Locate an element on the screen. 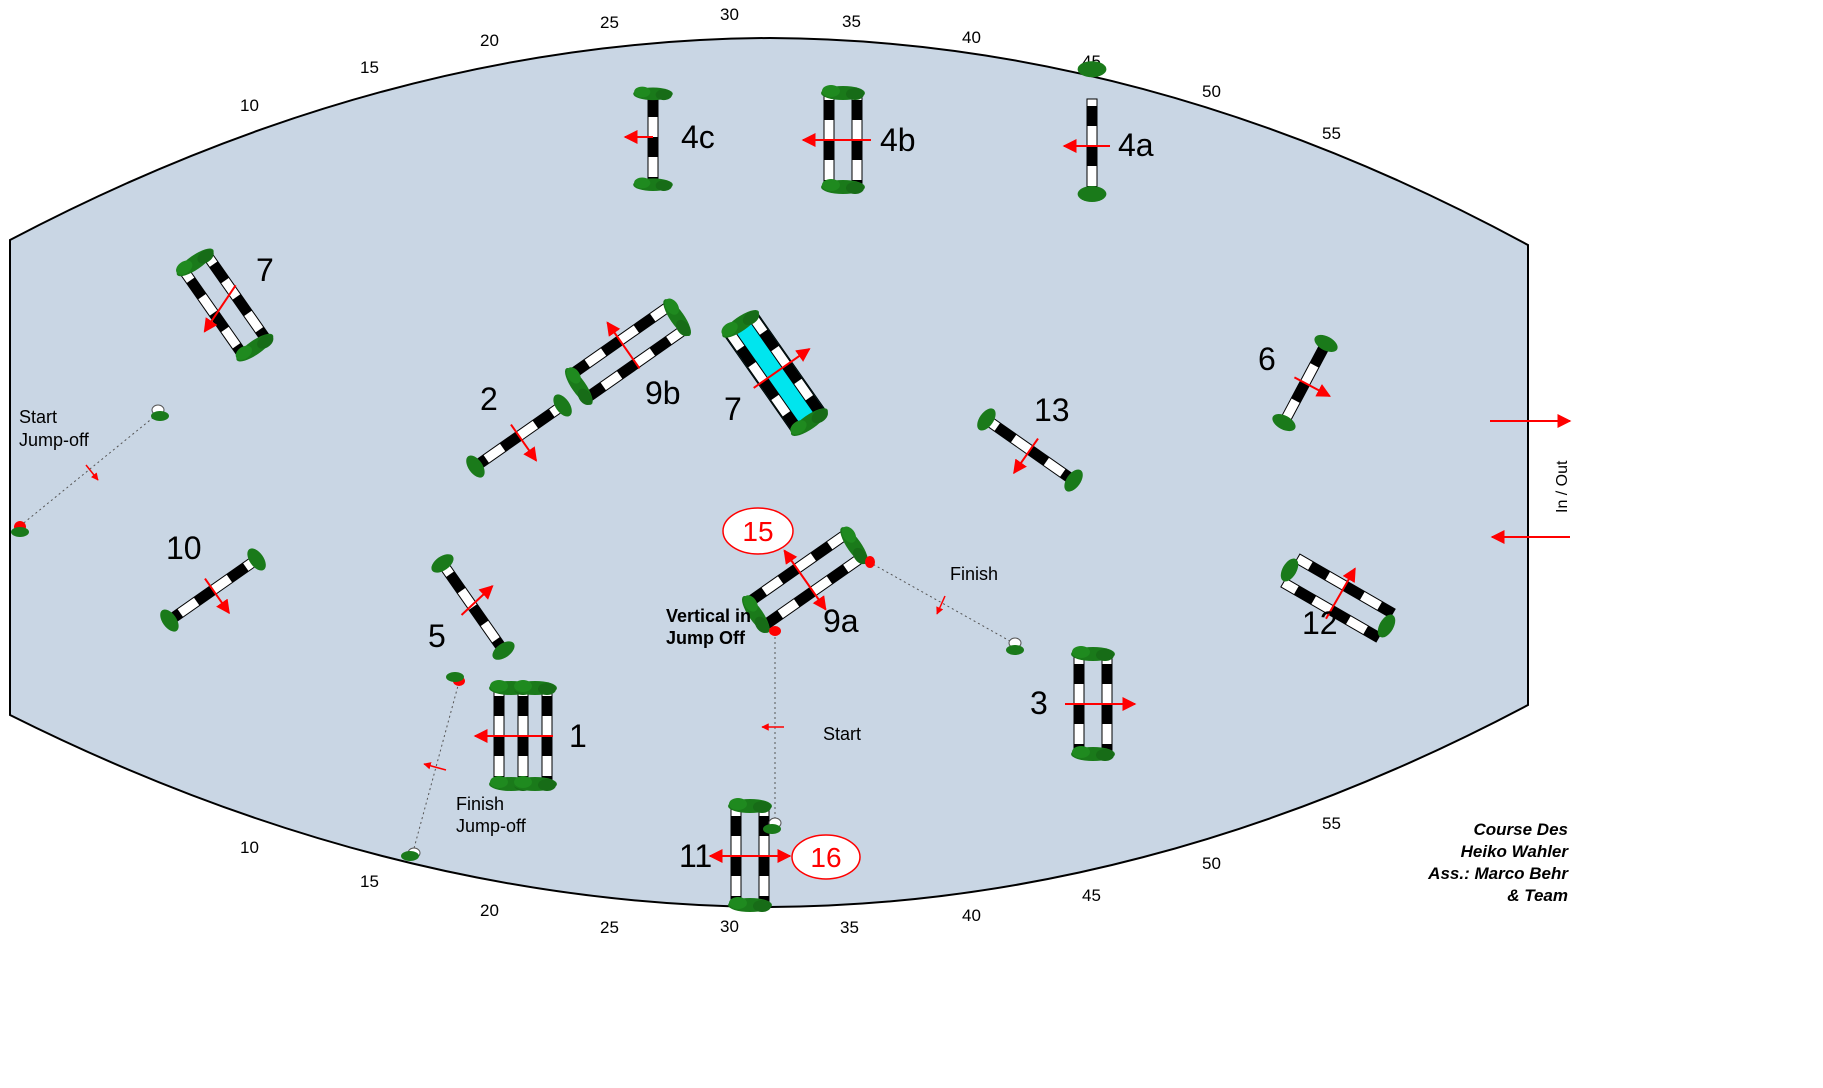  bottom-scale: 10 15 20 25 30 35 40 45 50 55 is located at coordinates (790, 875).